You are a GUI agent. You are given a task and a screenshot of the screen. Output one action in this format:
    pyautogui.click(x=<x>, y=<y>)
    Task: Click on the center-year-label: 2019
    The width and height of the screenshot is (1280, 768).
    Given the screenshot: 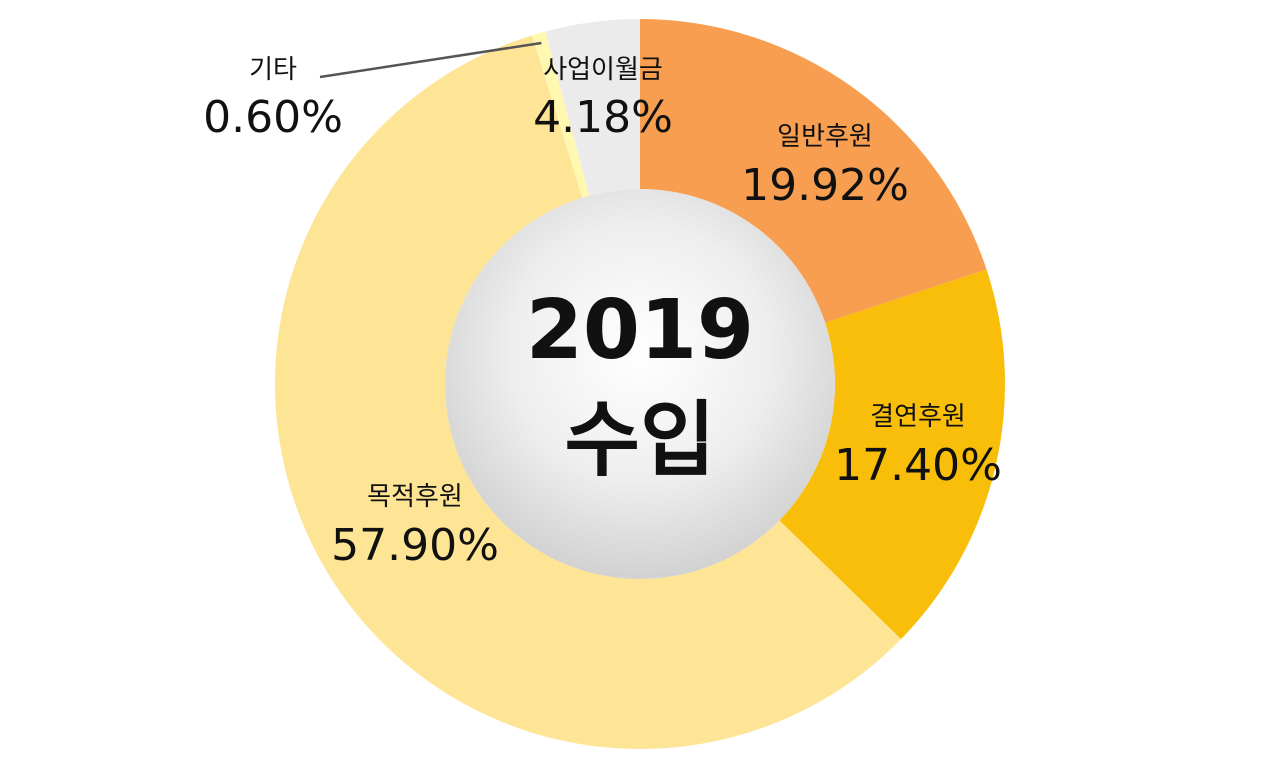 What is the action you would take?
    pyautogui.click(x=640, y=330)
    